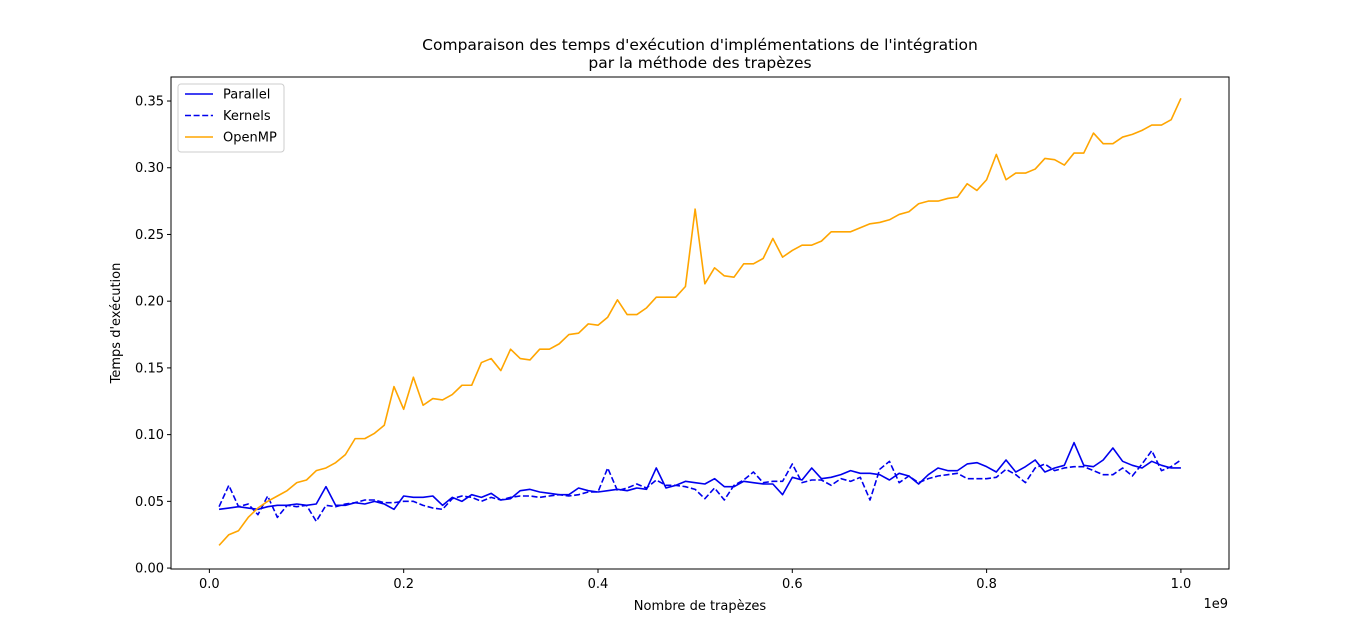 Image resolution: width=1366 pixels, height=640 pixels. Describe the element at coordinates (149, 168) in the screenshot. I see `y-tick-label: 0.30` at that location.